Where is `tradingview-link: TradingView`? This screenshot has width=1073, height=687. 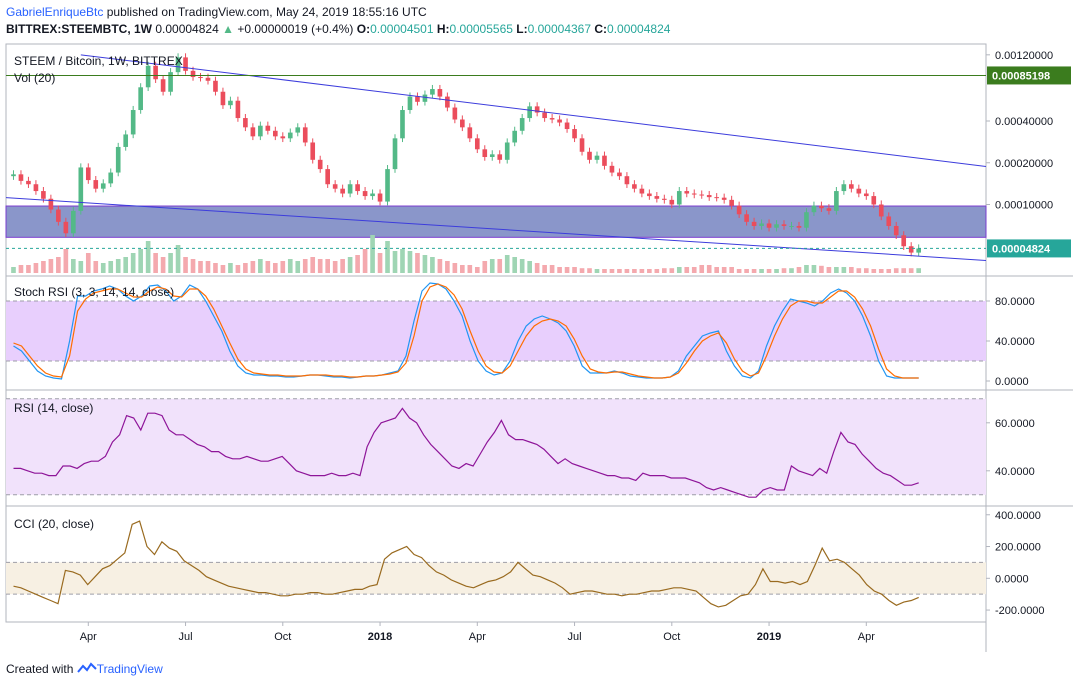 tradingview-link: TradingView is located at coordinates (129, 669).